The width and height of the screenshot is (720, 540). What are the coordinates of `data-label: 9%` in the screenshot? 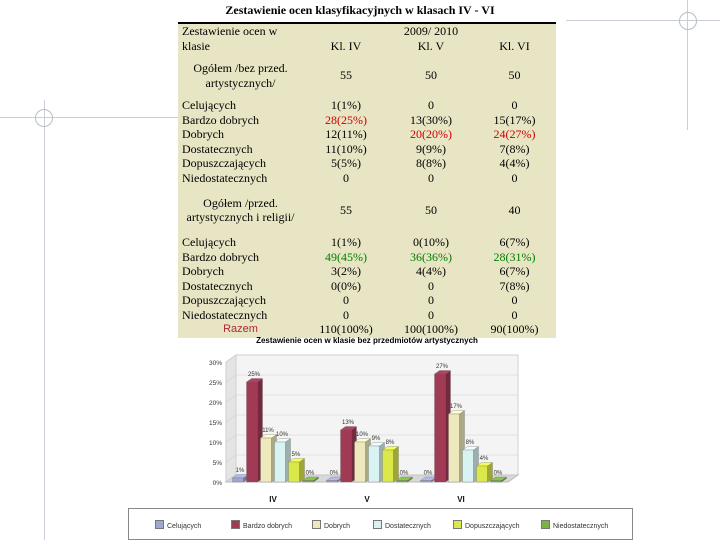 It's located at (376, 439).